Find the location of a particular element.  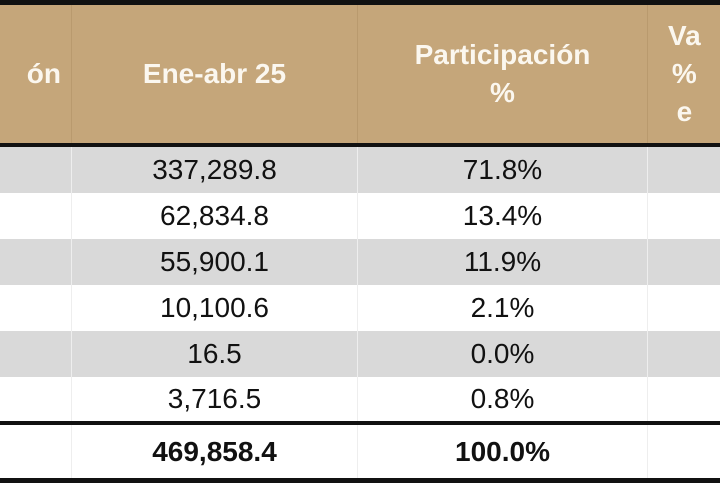

table-row: 337,289.8 71.8% is located at coordinates (360, 170).